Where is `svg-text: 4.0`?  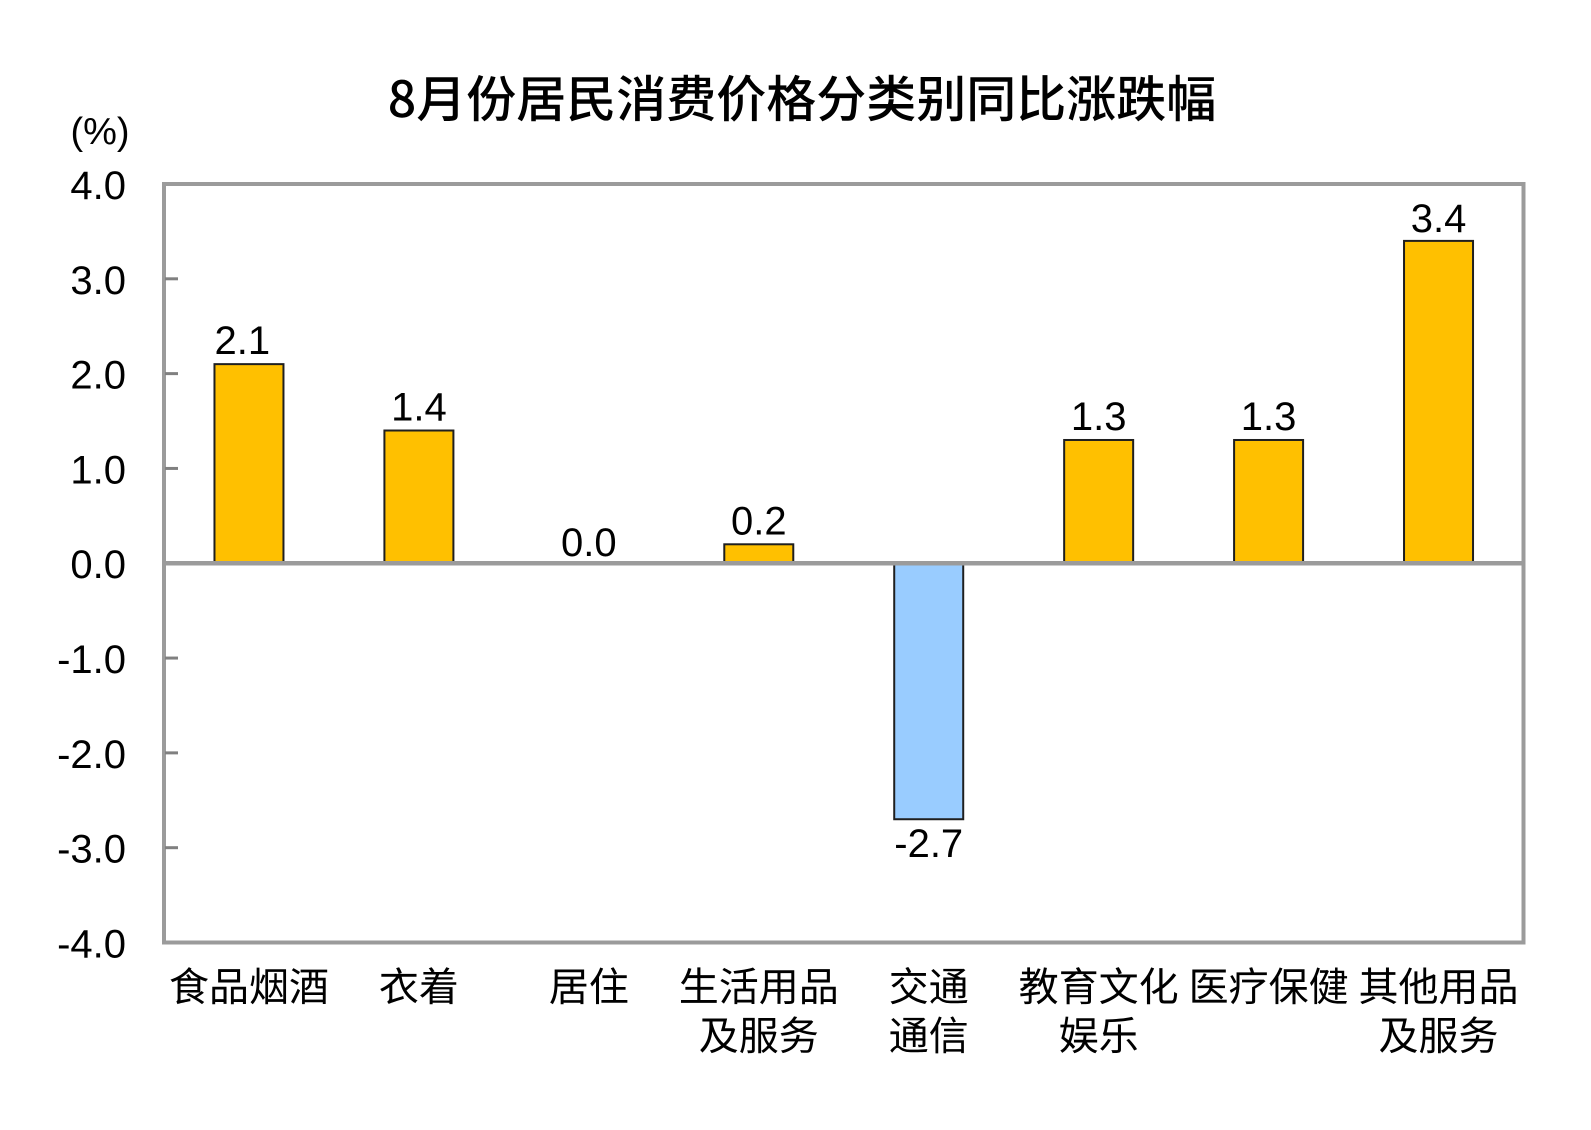
svg-text: 4.0 is located at coordinates (98, 186).